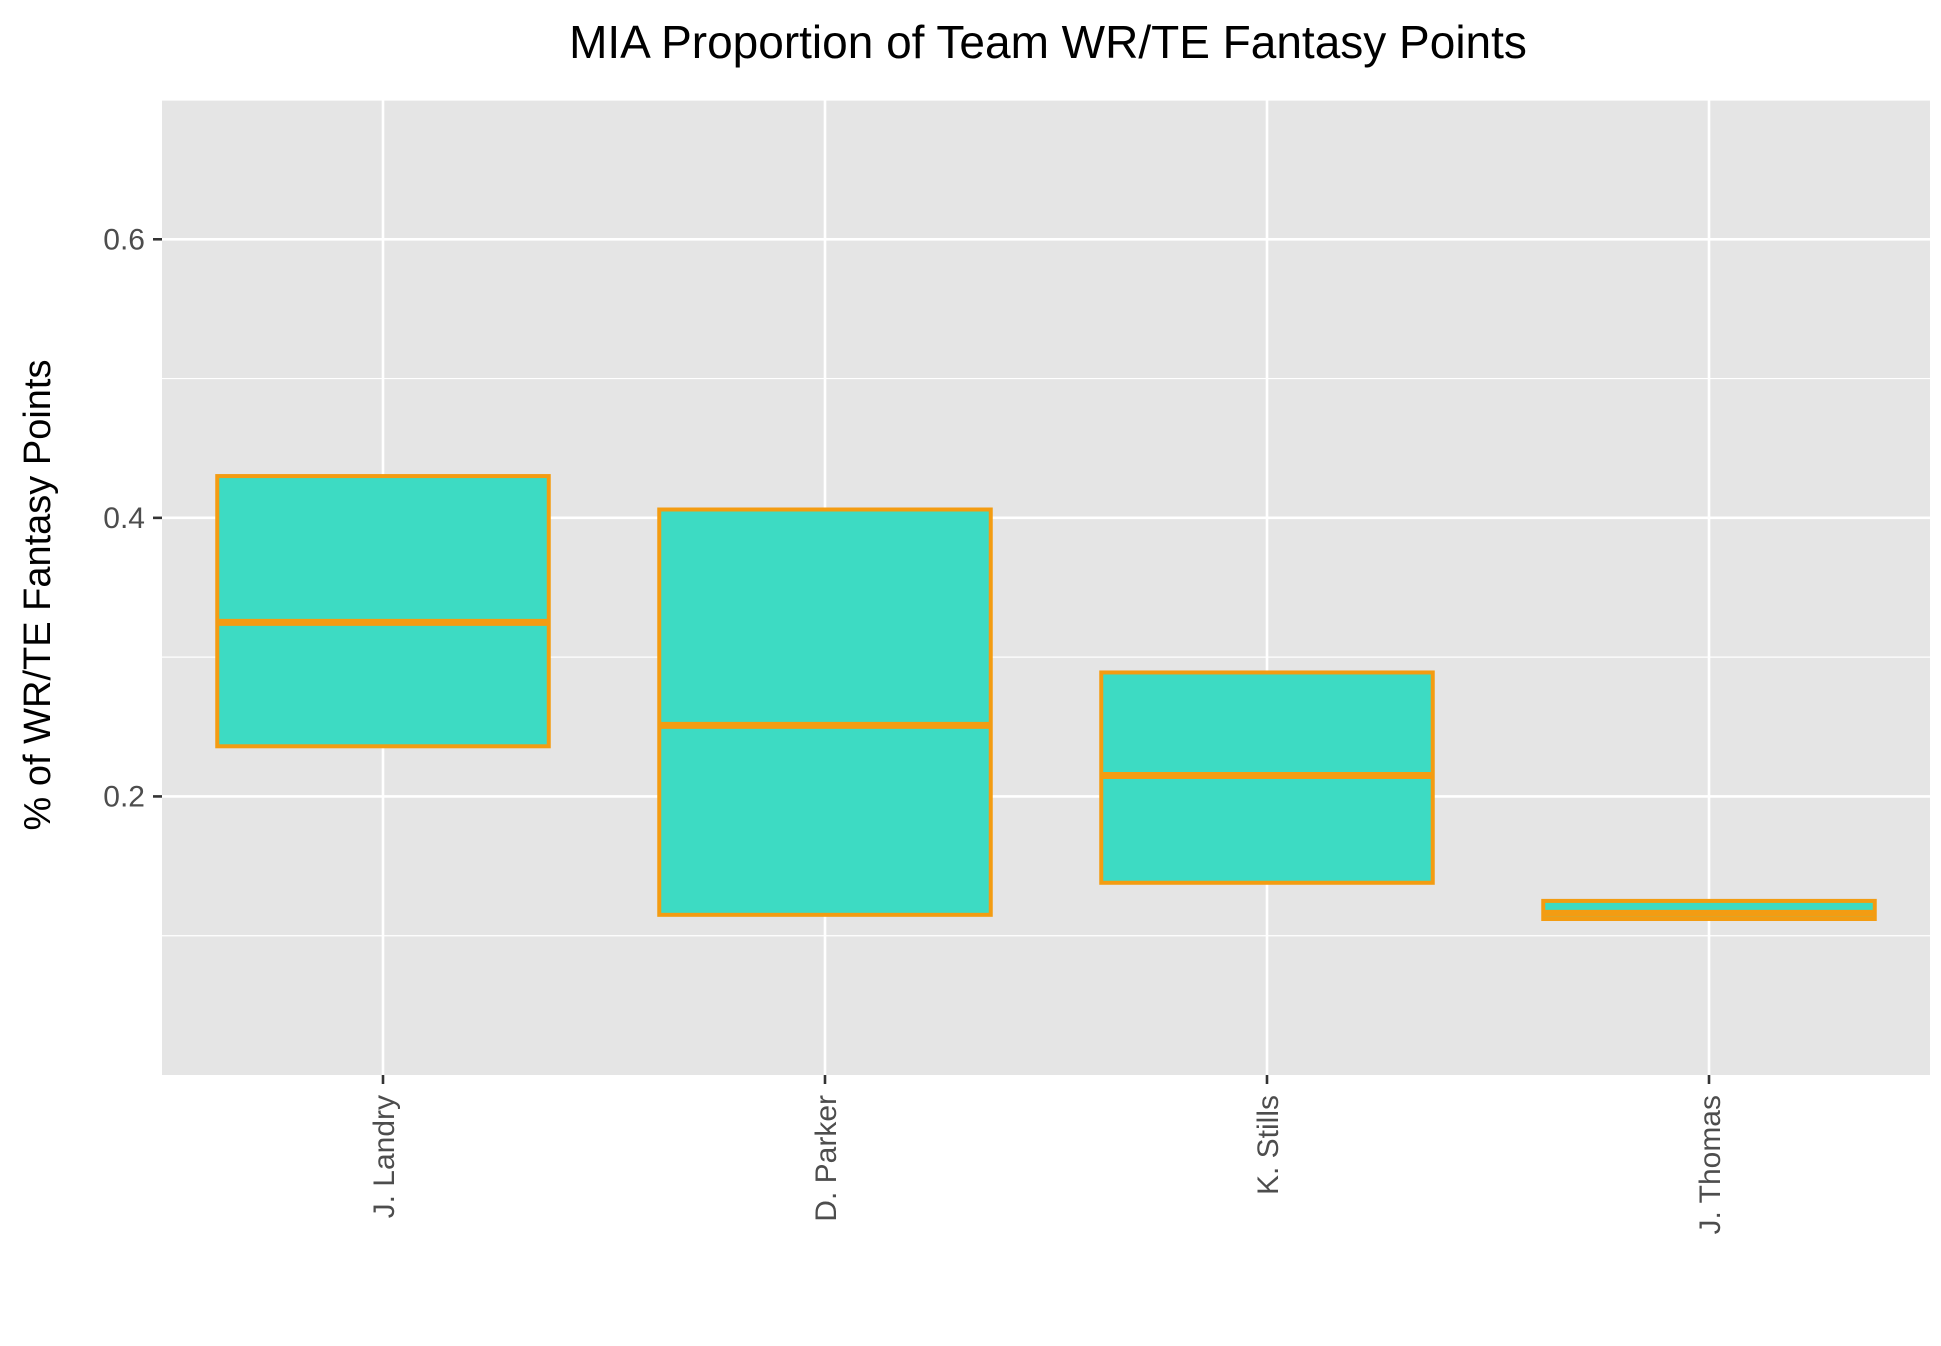  I want to click on y-tick-label: 0.4, so click(124, 518).